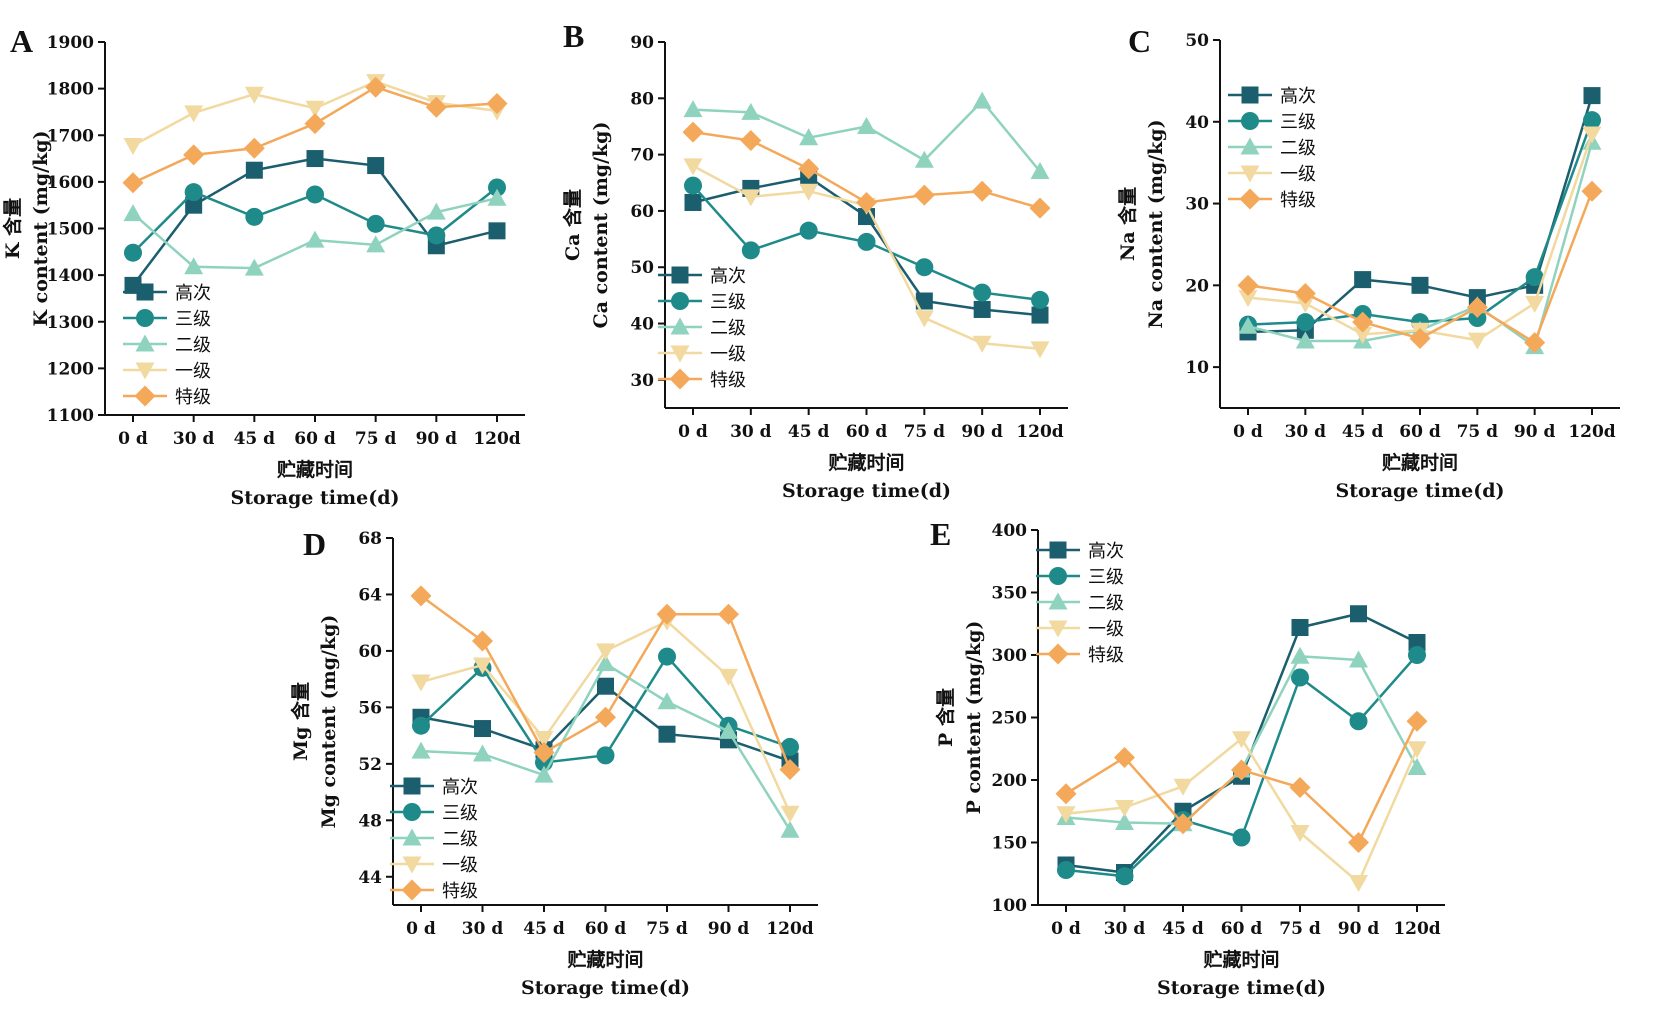 This screenshot has height=1012, width=1654. Describe the element at coordinates (945, 717) in the screenshot. I see `y-axis-title-cn: P 含量` at that location.